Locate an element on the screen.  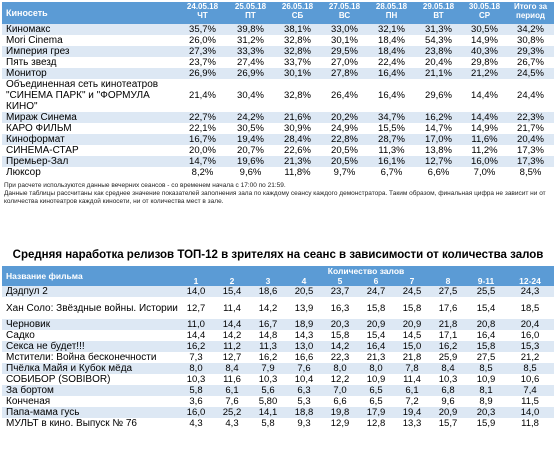
occupancy-value: 39,8% is located at coordinates (250, 29).